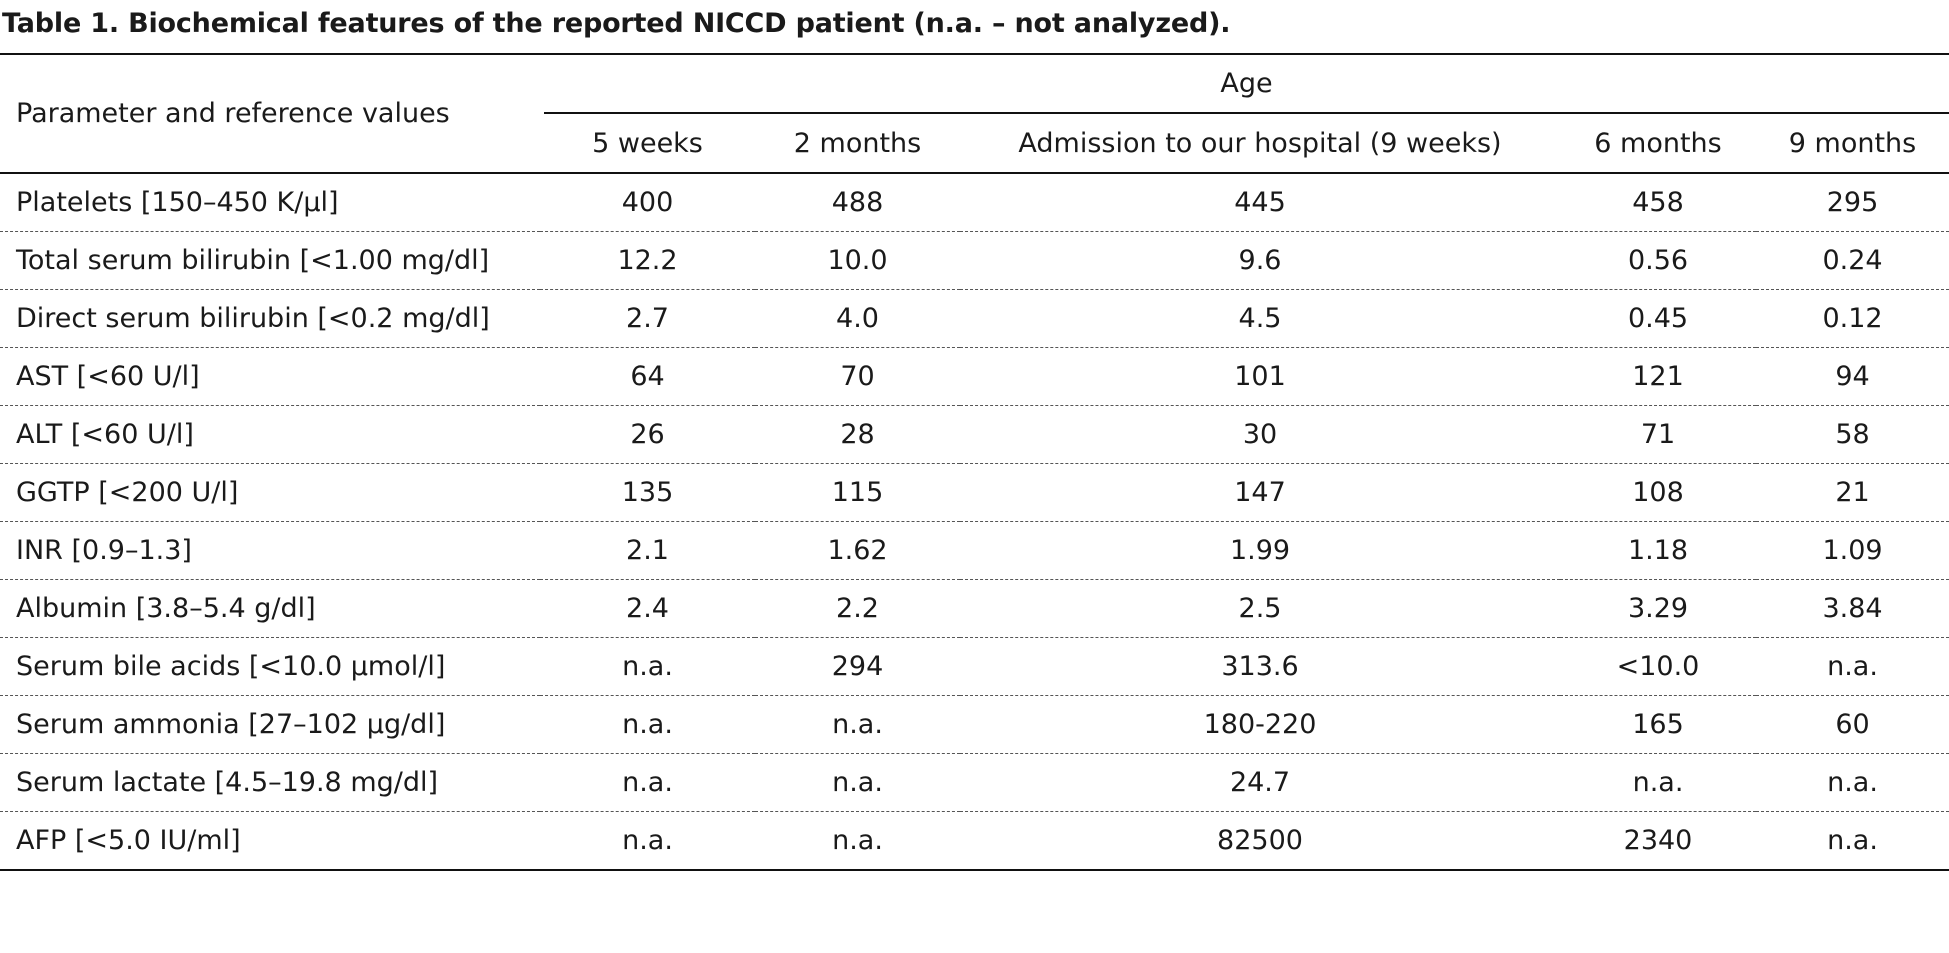  What do you see at coordinates (1852, 318) in the screenshot?
I see `row-value: 0.12` at bounding box center [1852, 318].